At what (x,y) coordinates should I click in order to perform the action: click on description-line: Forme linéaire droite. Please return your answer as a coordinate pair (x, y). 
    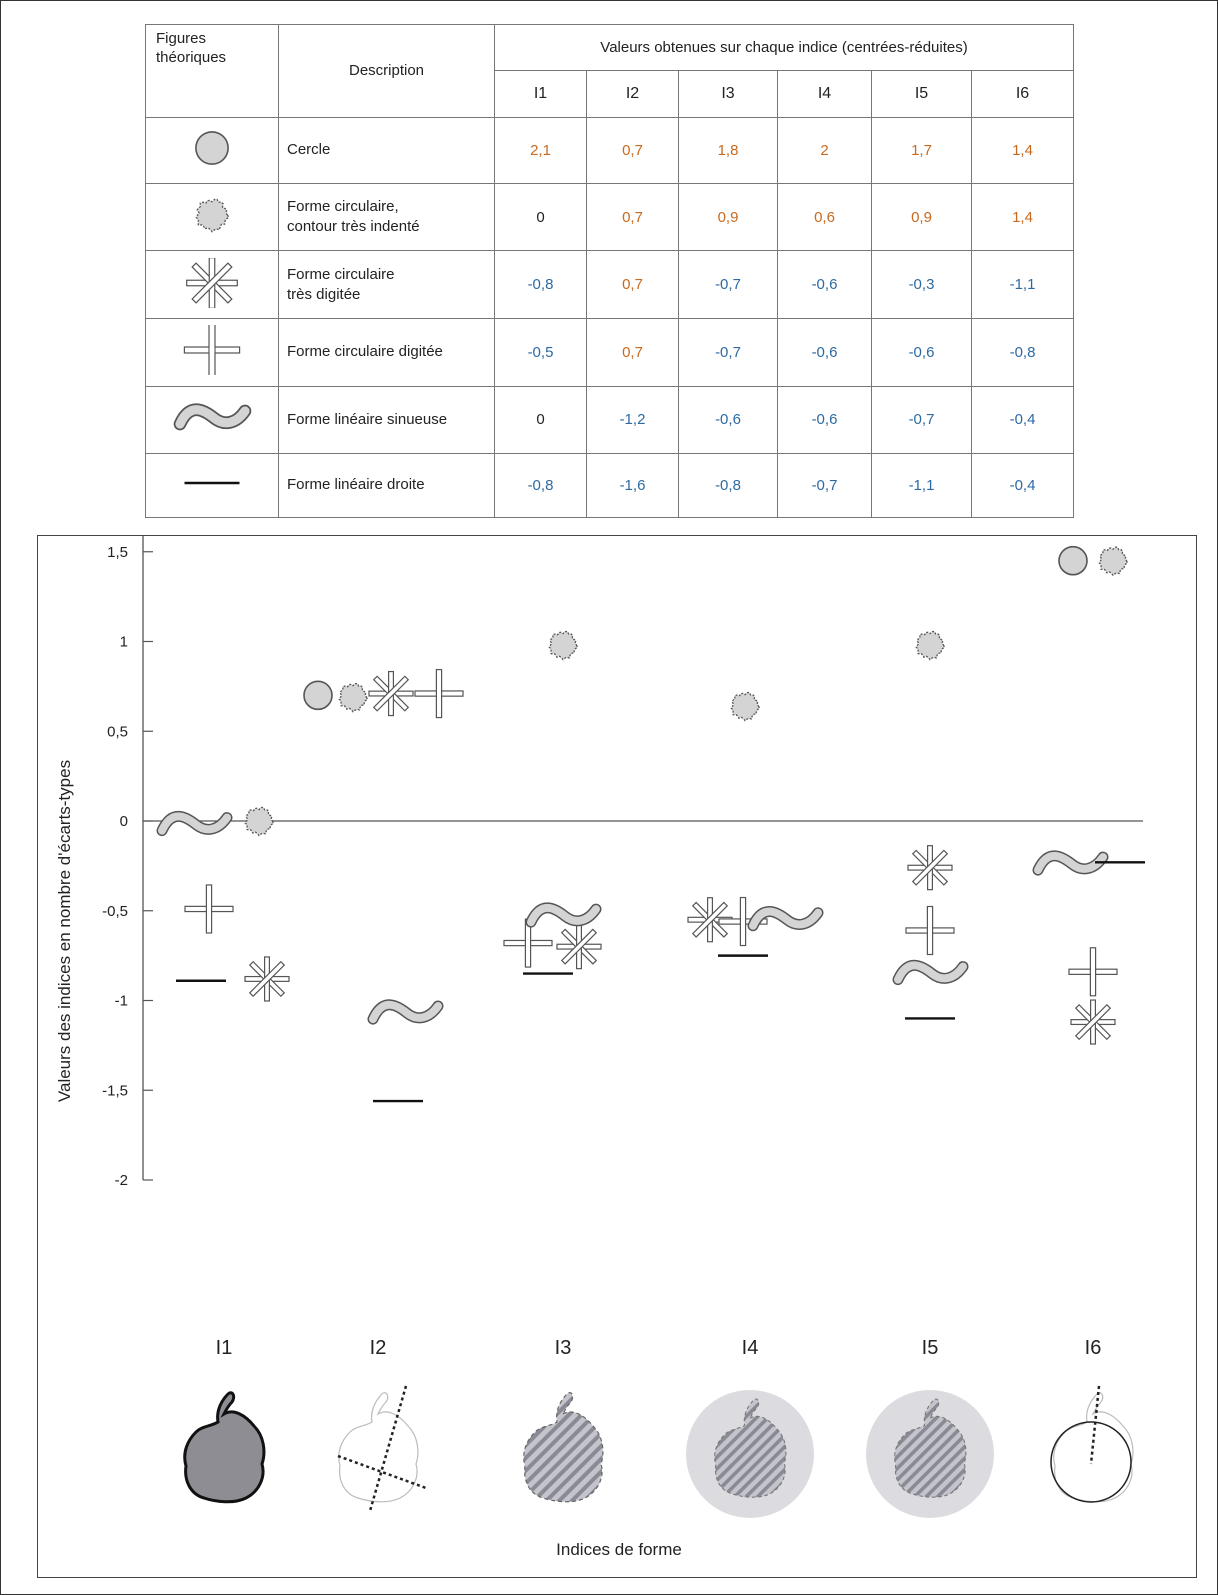
    Looking at the image, I should click on (356, 485).